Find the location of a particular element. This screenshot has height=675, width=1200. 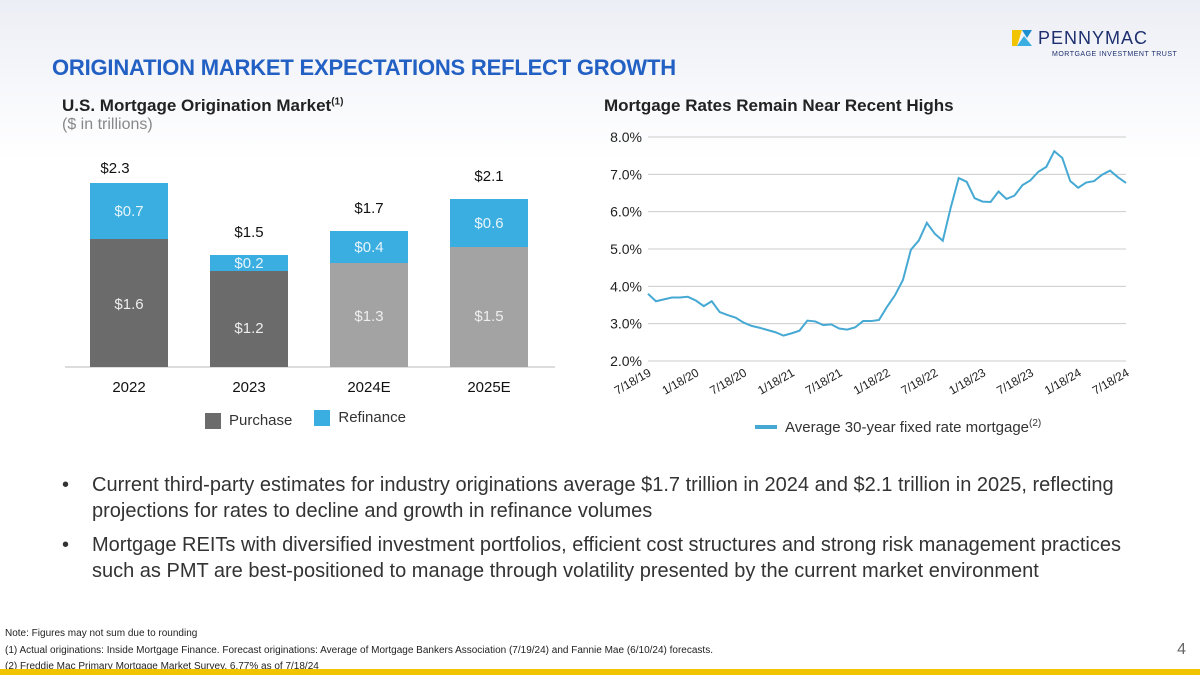

category-label: 2022 is located at coordinates (128, 387).